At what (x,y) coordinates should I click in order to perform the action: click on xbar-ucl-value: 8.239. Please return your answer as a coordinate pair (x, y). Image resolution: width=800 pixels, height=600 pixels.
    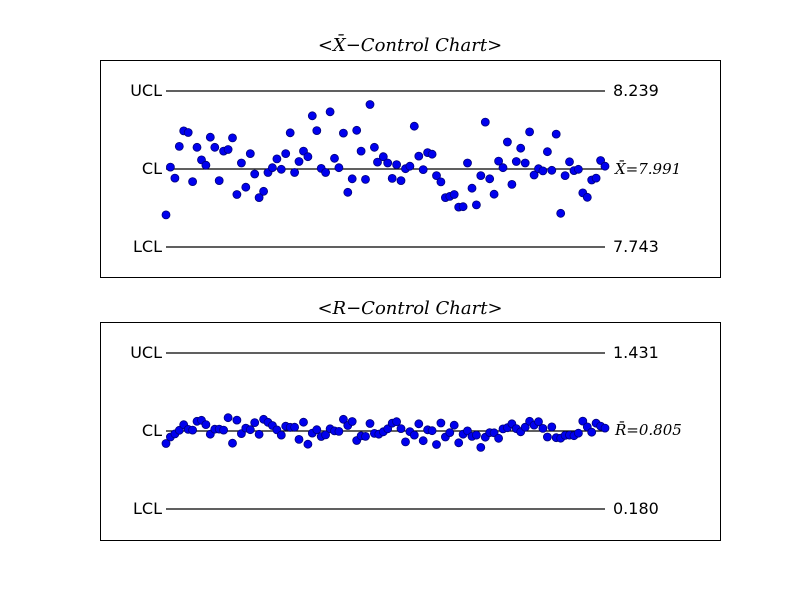
    Looking at the image, I should click on (636, 90).